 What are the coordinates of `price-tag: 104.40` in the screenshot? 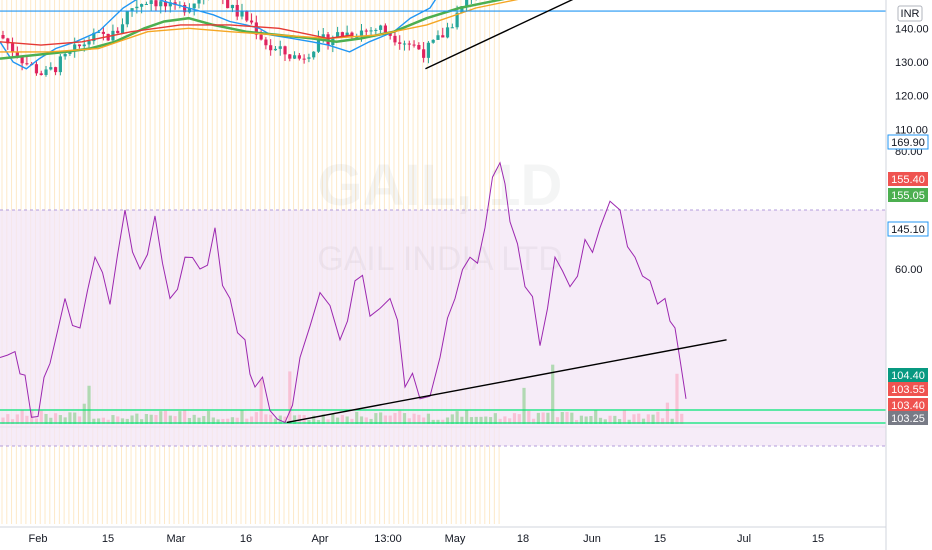 It's located at (908, 375).